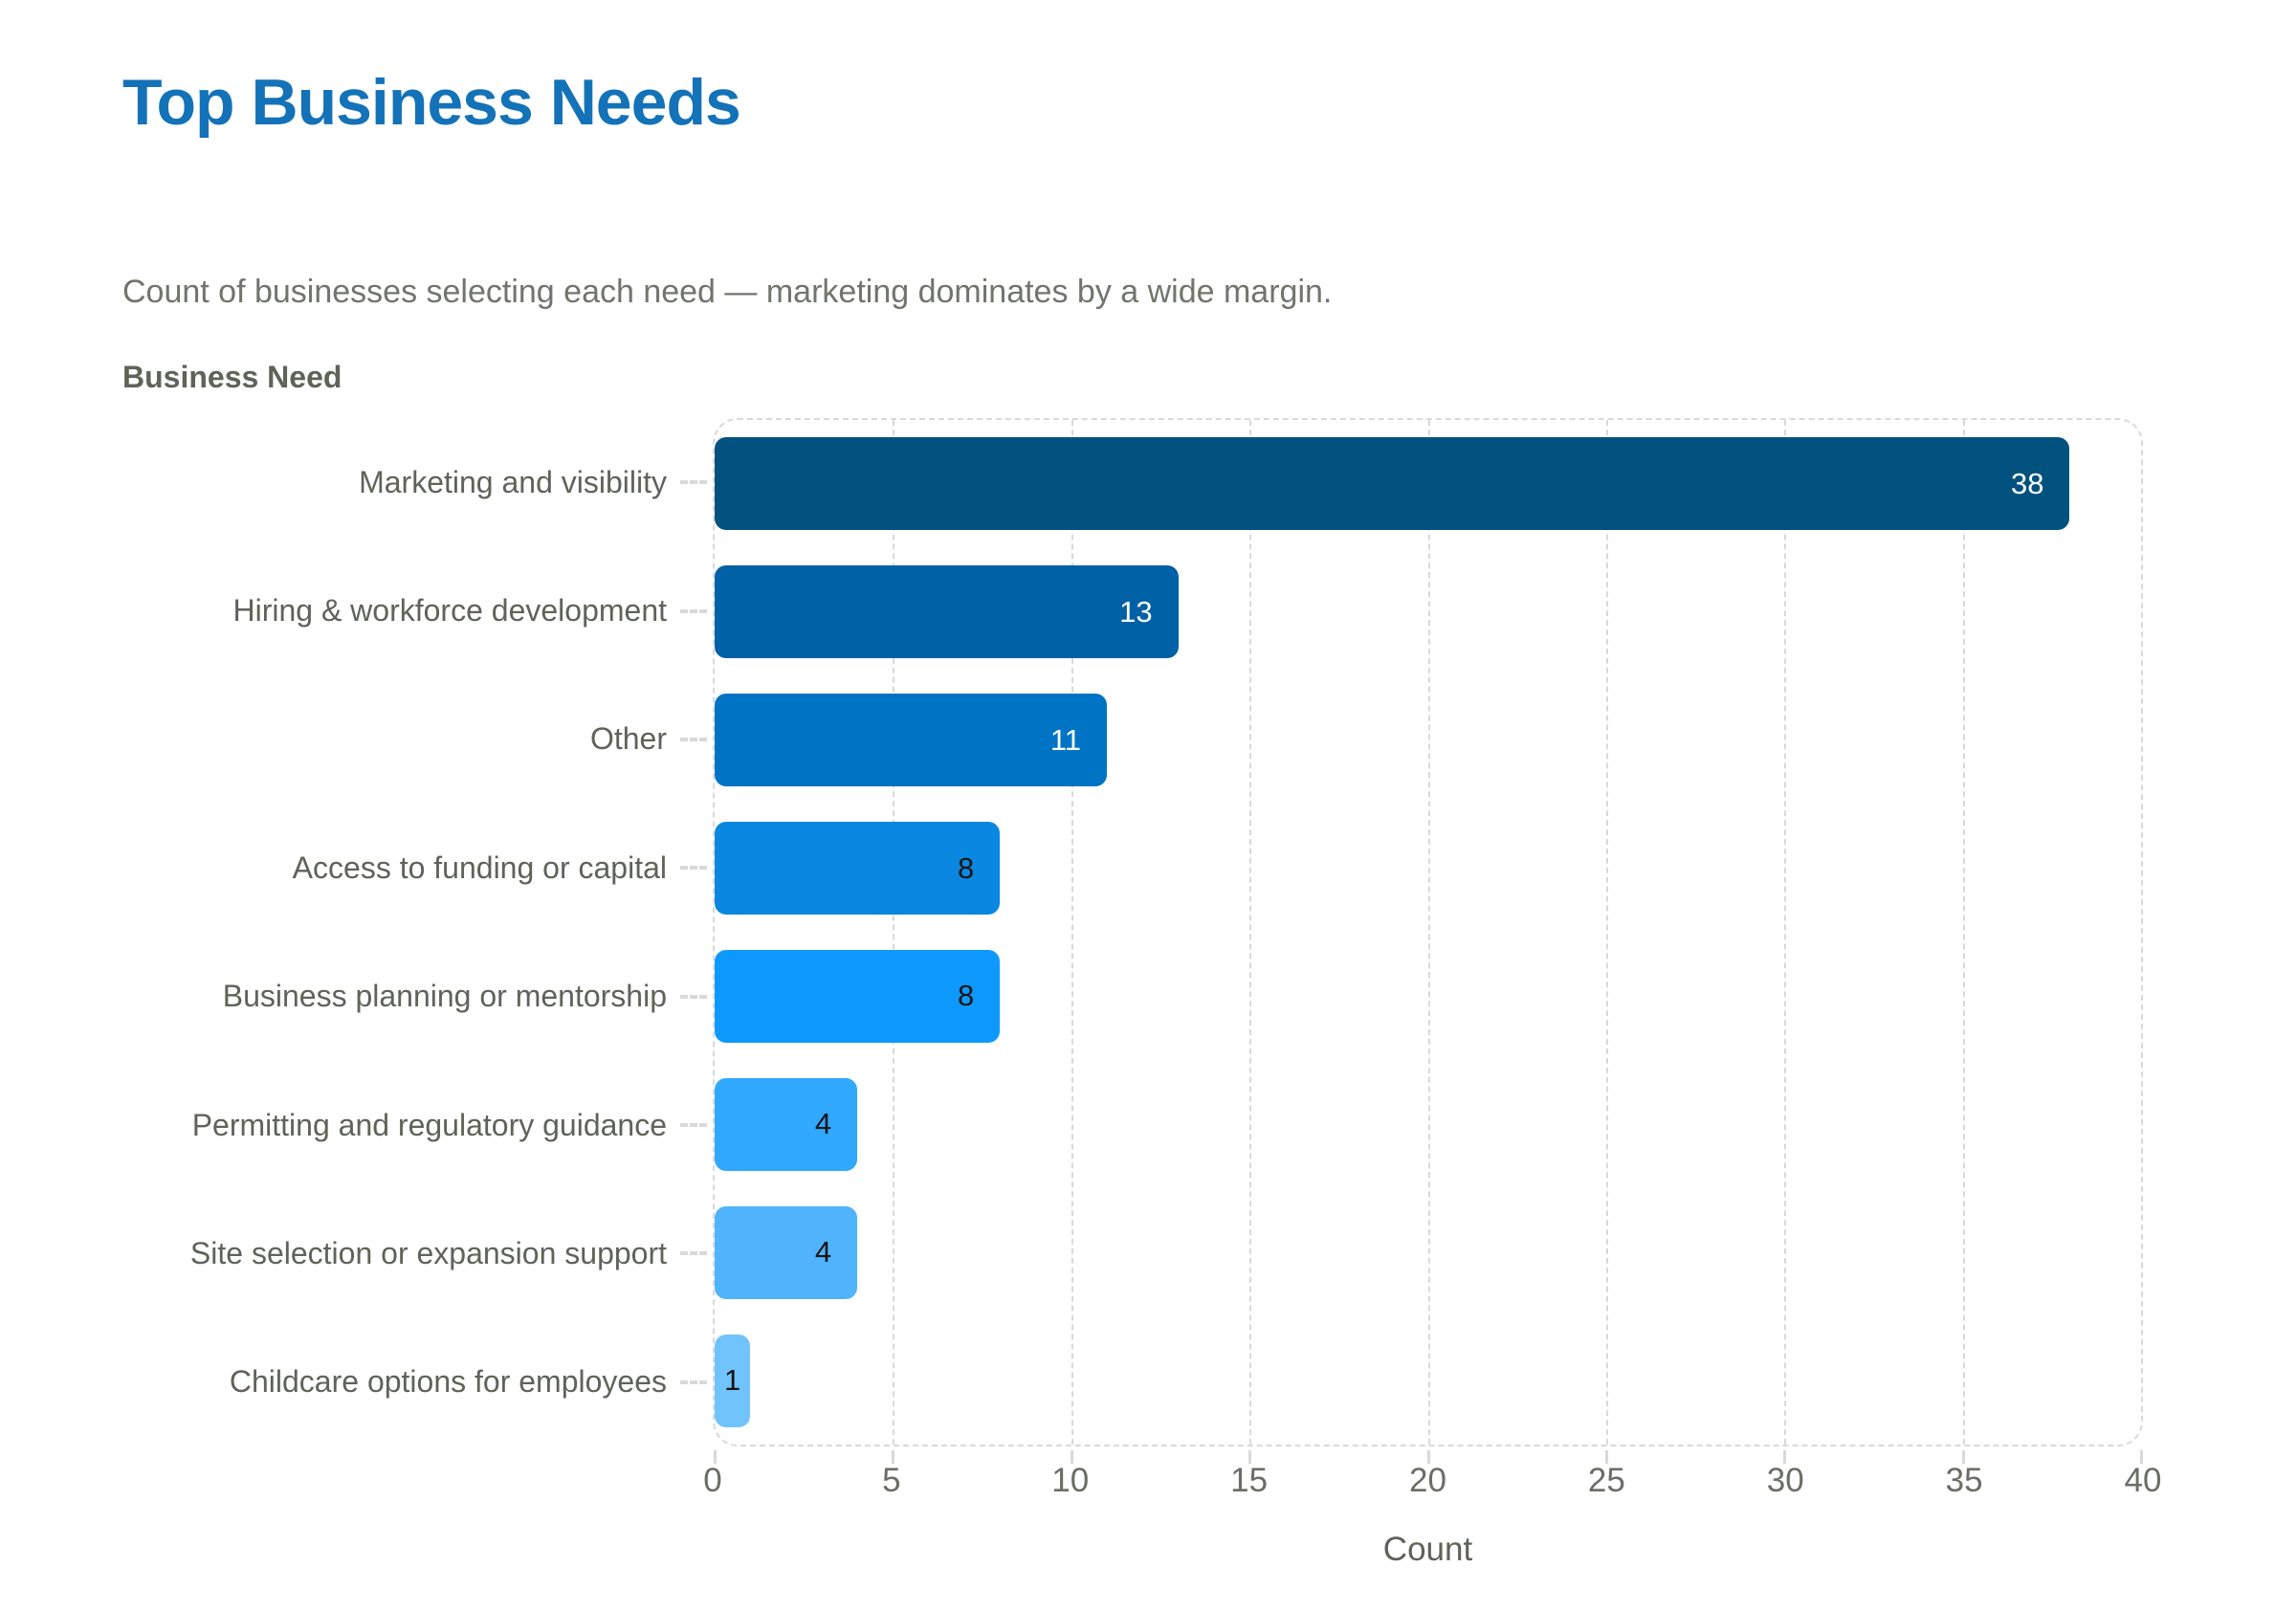 The image size is (2296, 1611). I want to click on category-label: Marketing and visibility, so click(513, 481).